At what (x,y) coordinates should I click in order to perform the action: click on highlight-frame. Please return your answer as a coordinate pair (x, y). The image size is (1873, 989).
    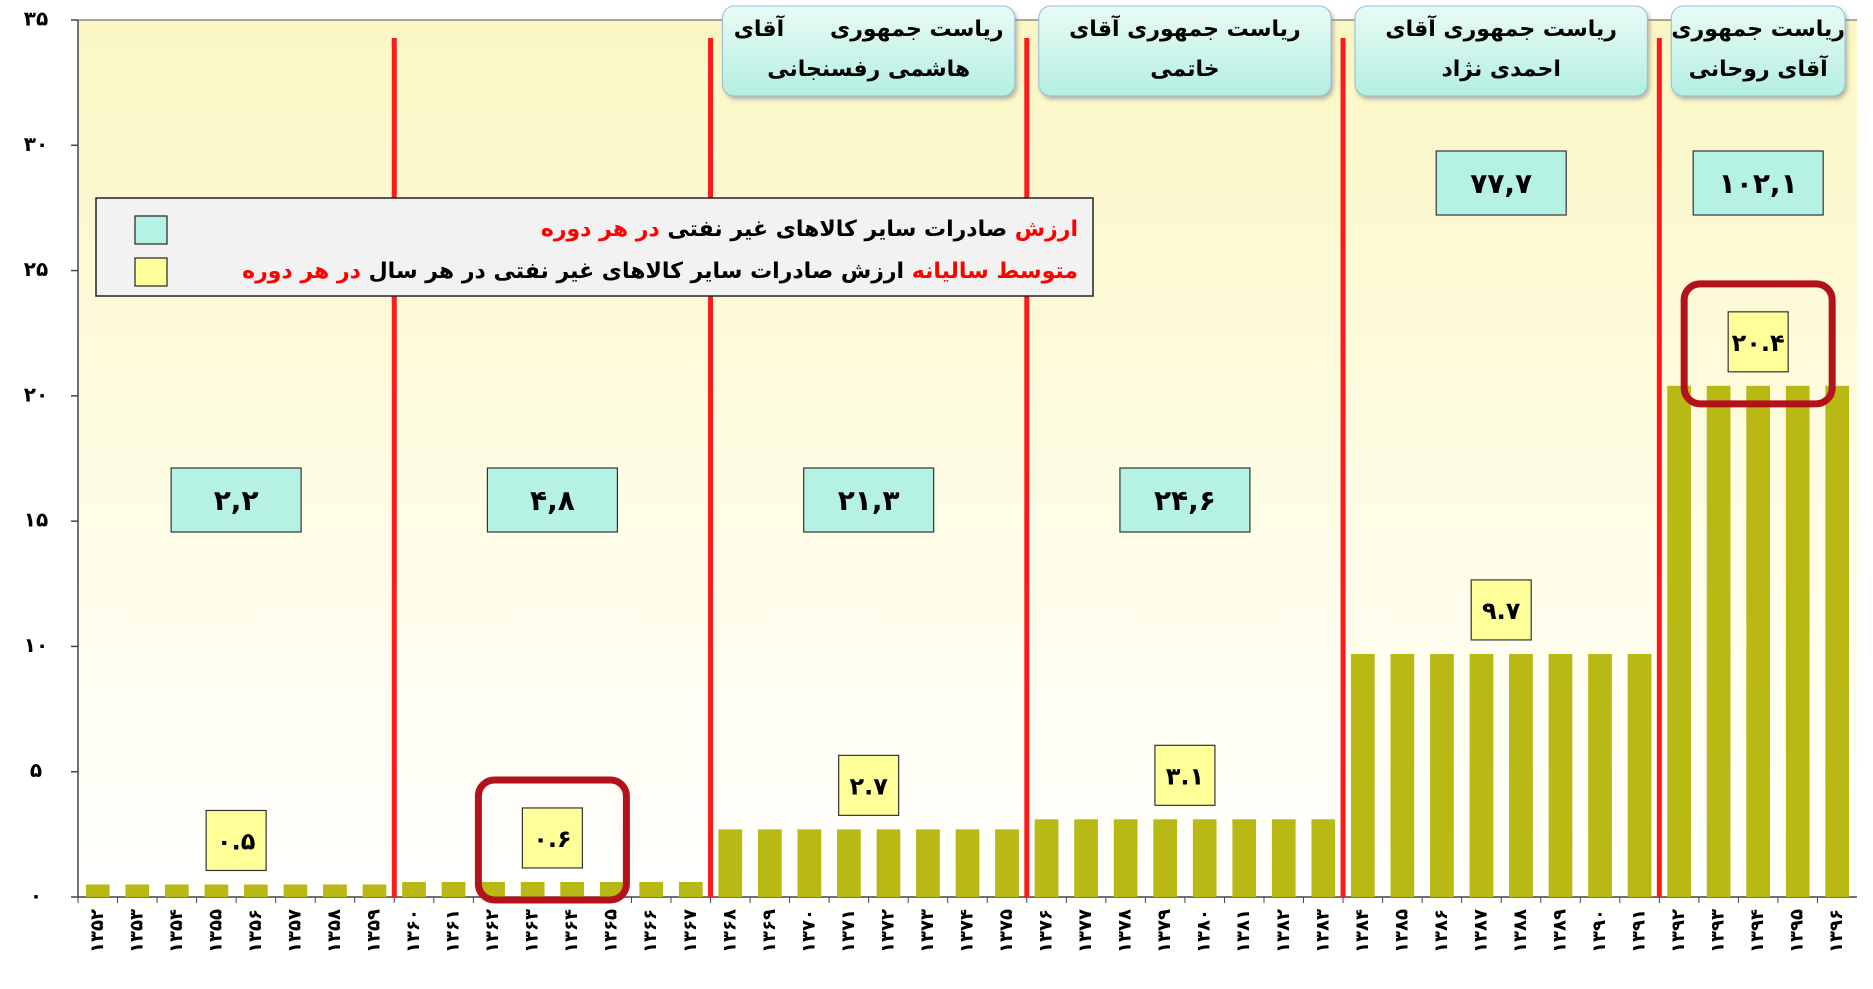
    Looking at the image, I should click on (1758, 344).